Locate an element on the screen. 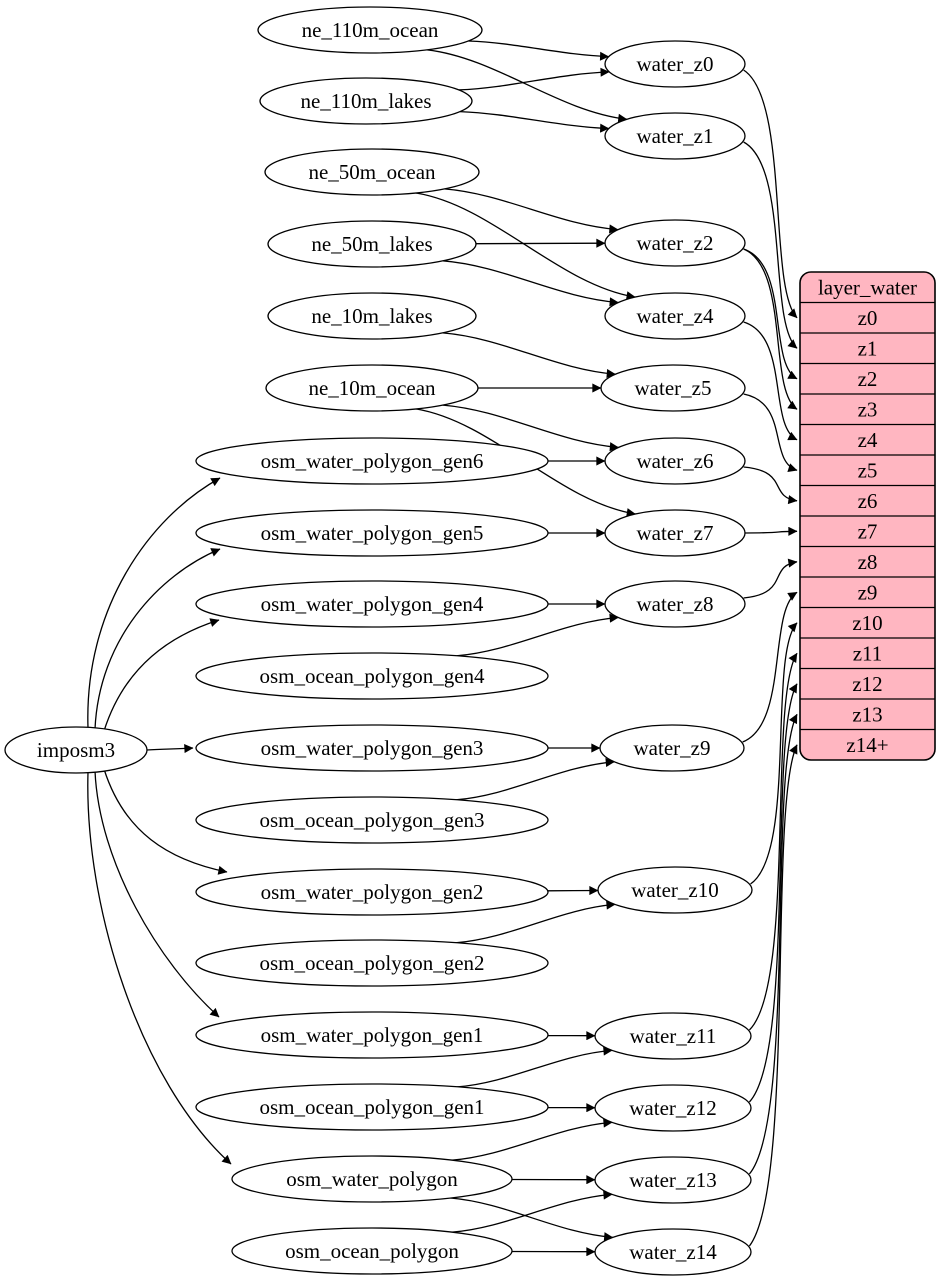 This screenshot has width=939, height=1283. node-osm_ocean_polygon_gen2: osm_ocean_polygon_gen2 is located at coordinates (372, 963).